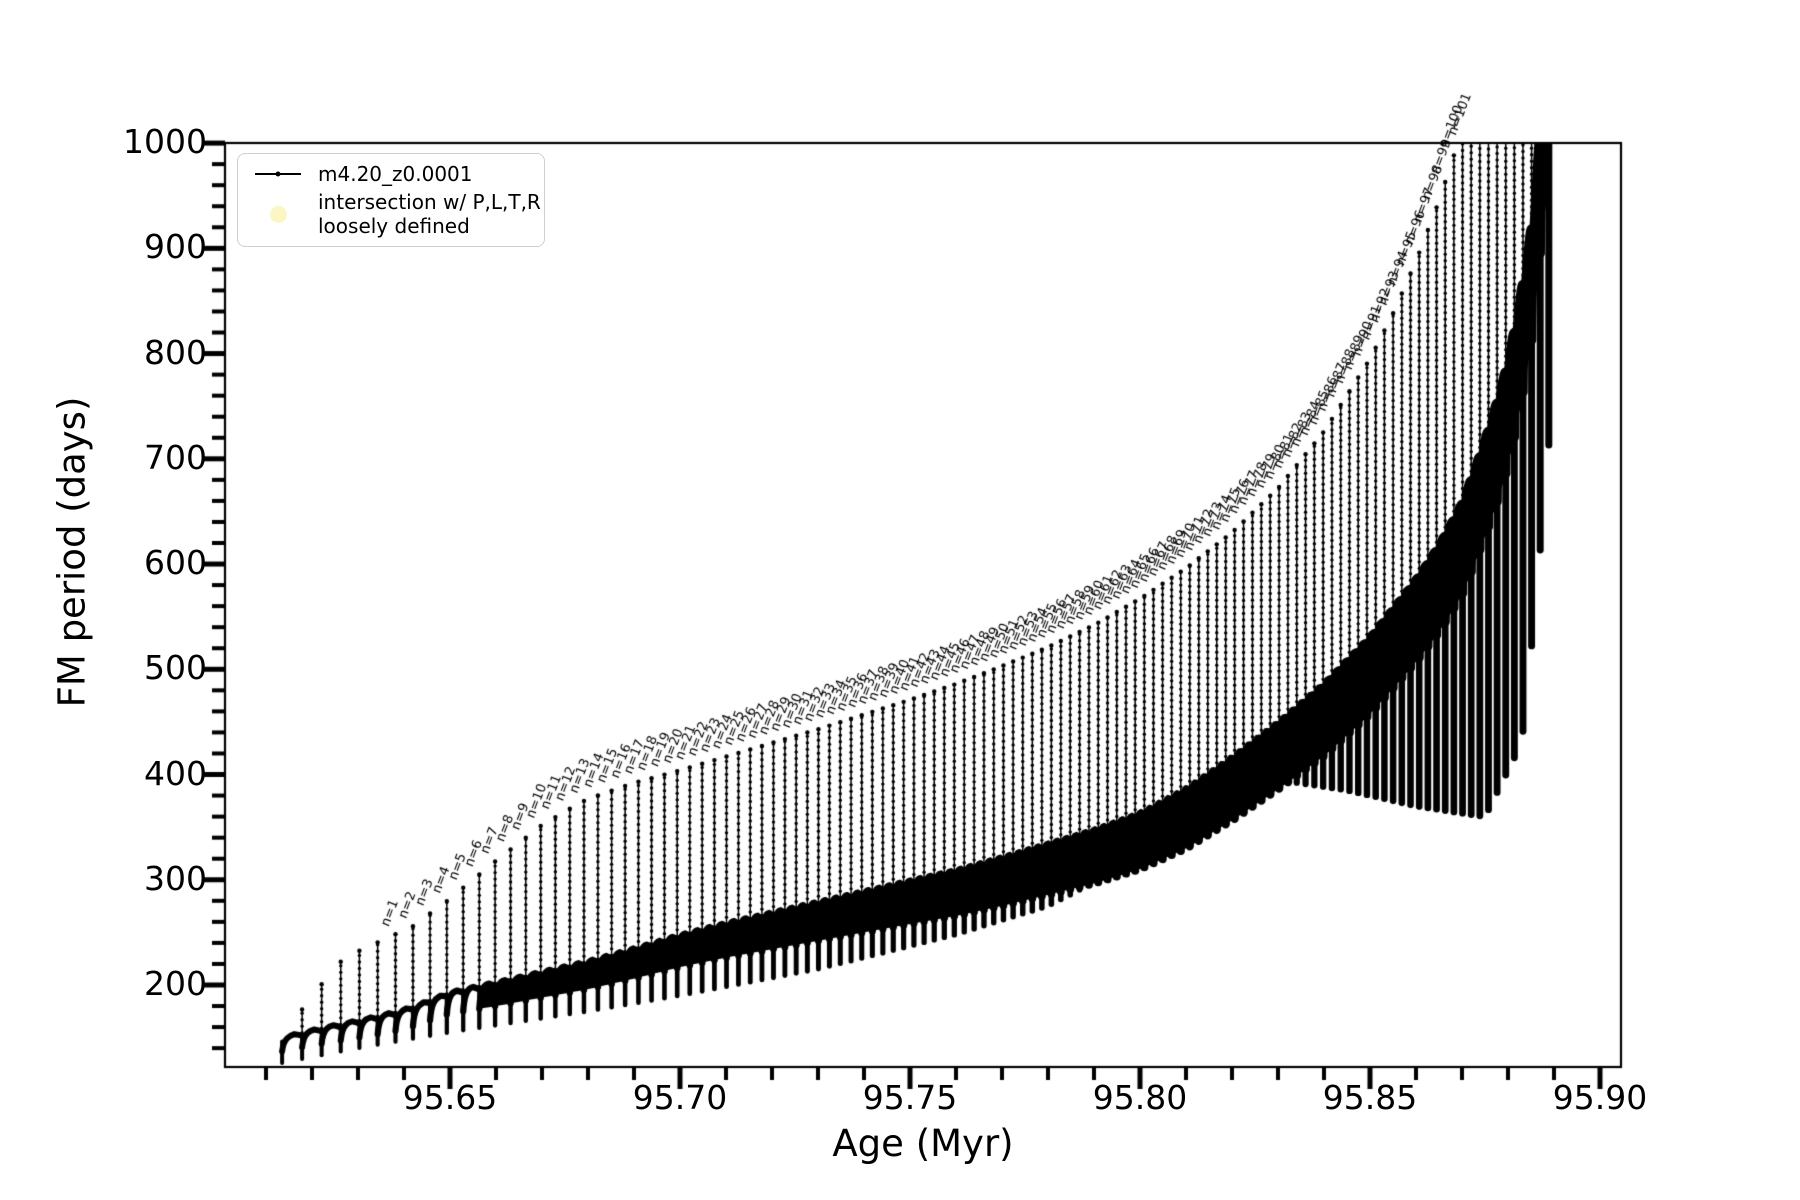 The width and height of the screenshot is (1800, 1200). I want to click on legend-intersection-icon, so click(278, 214).